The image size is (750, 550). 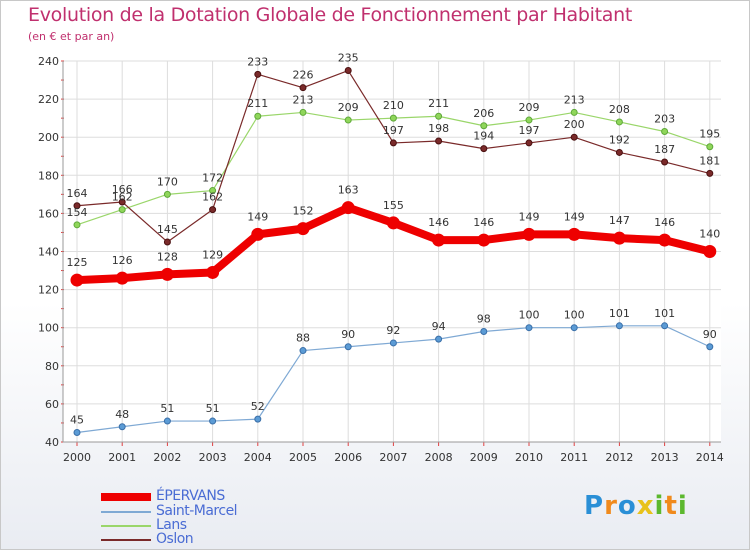 I want to click on data-label-epervans: 147, so click(x=619, y=220).